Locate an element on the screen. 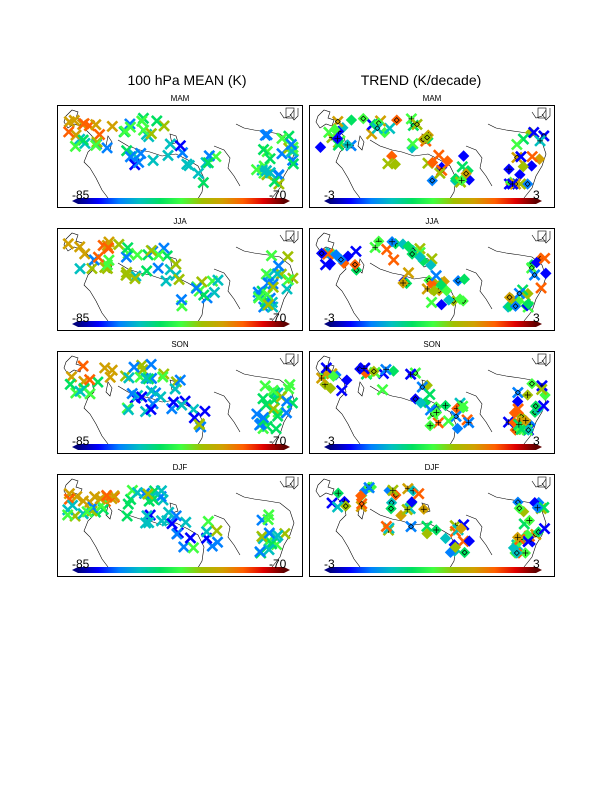 This screenshot has width=612, height=792. mean-map-svg-mam is located at coordinates (181, 155).